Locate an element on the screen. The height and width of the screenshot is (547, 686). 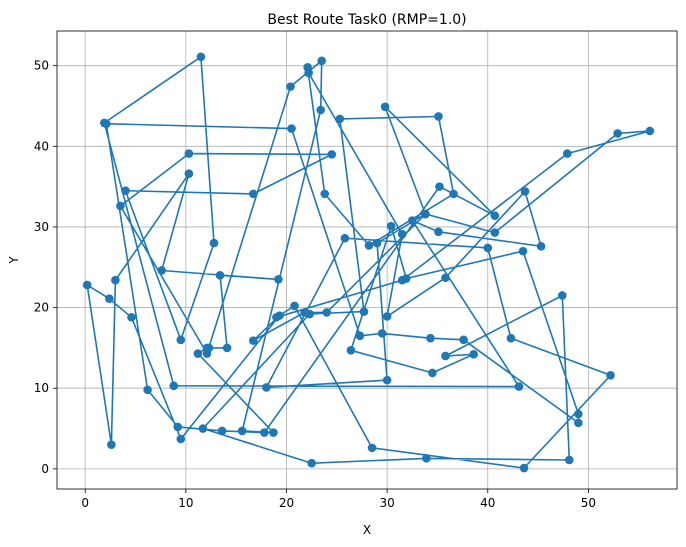
y-tick-label: 10 is located at coordinates (41, 388).